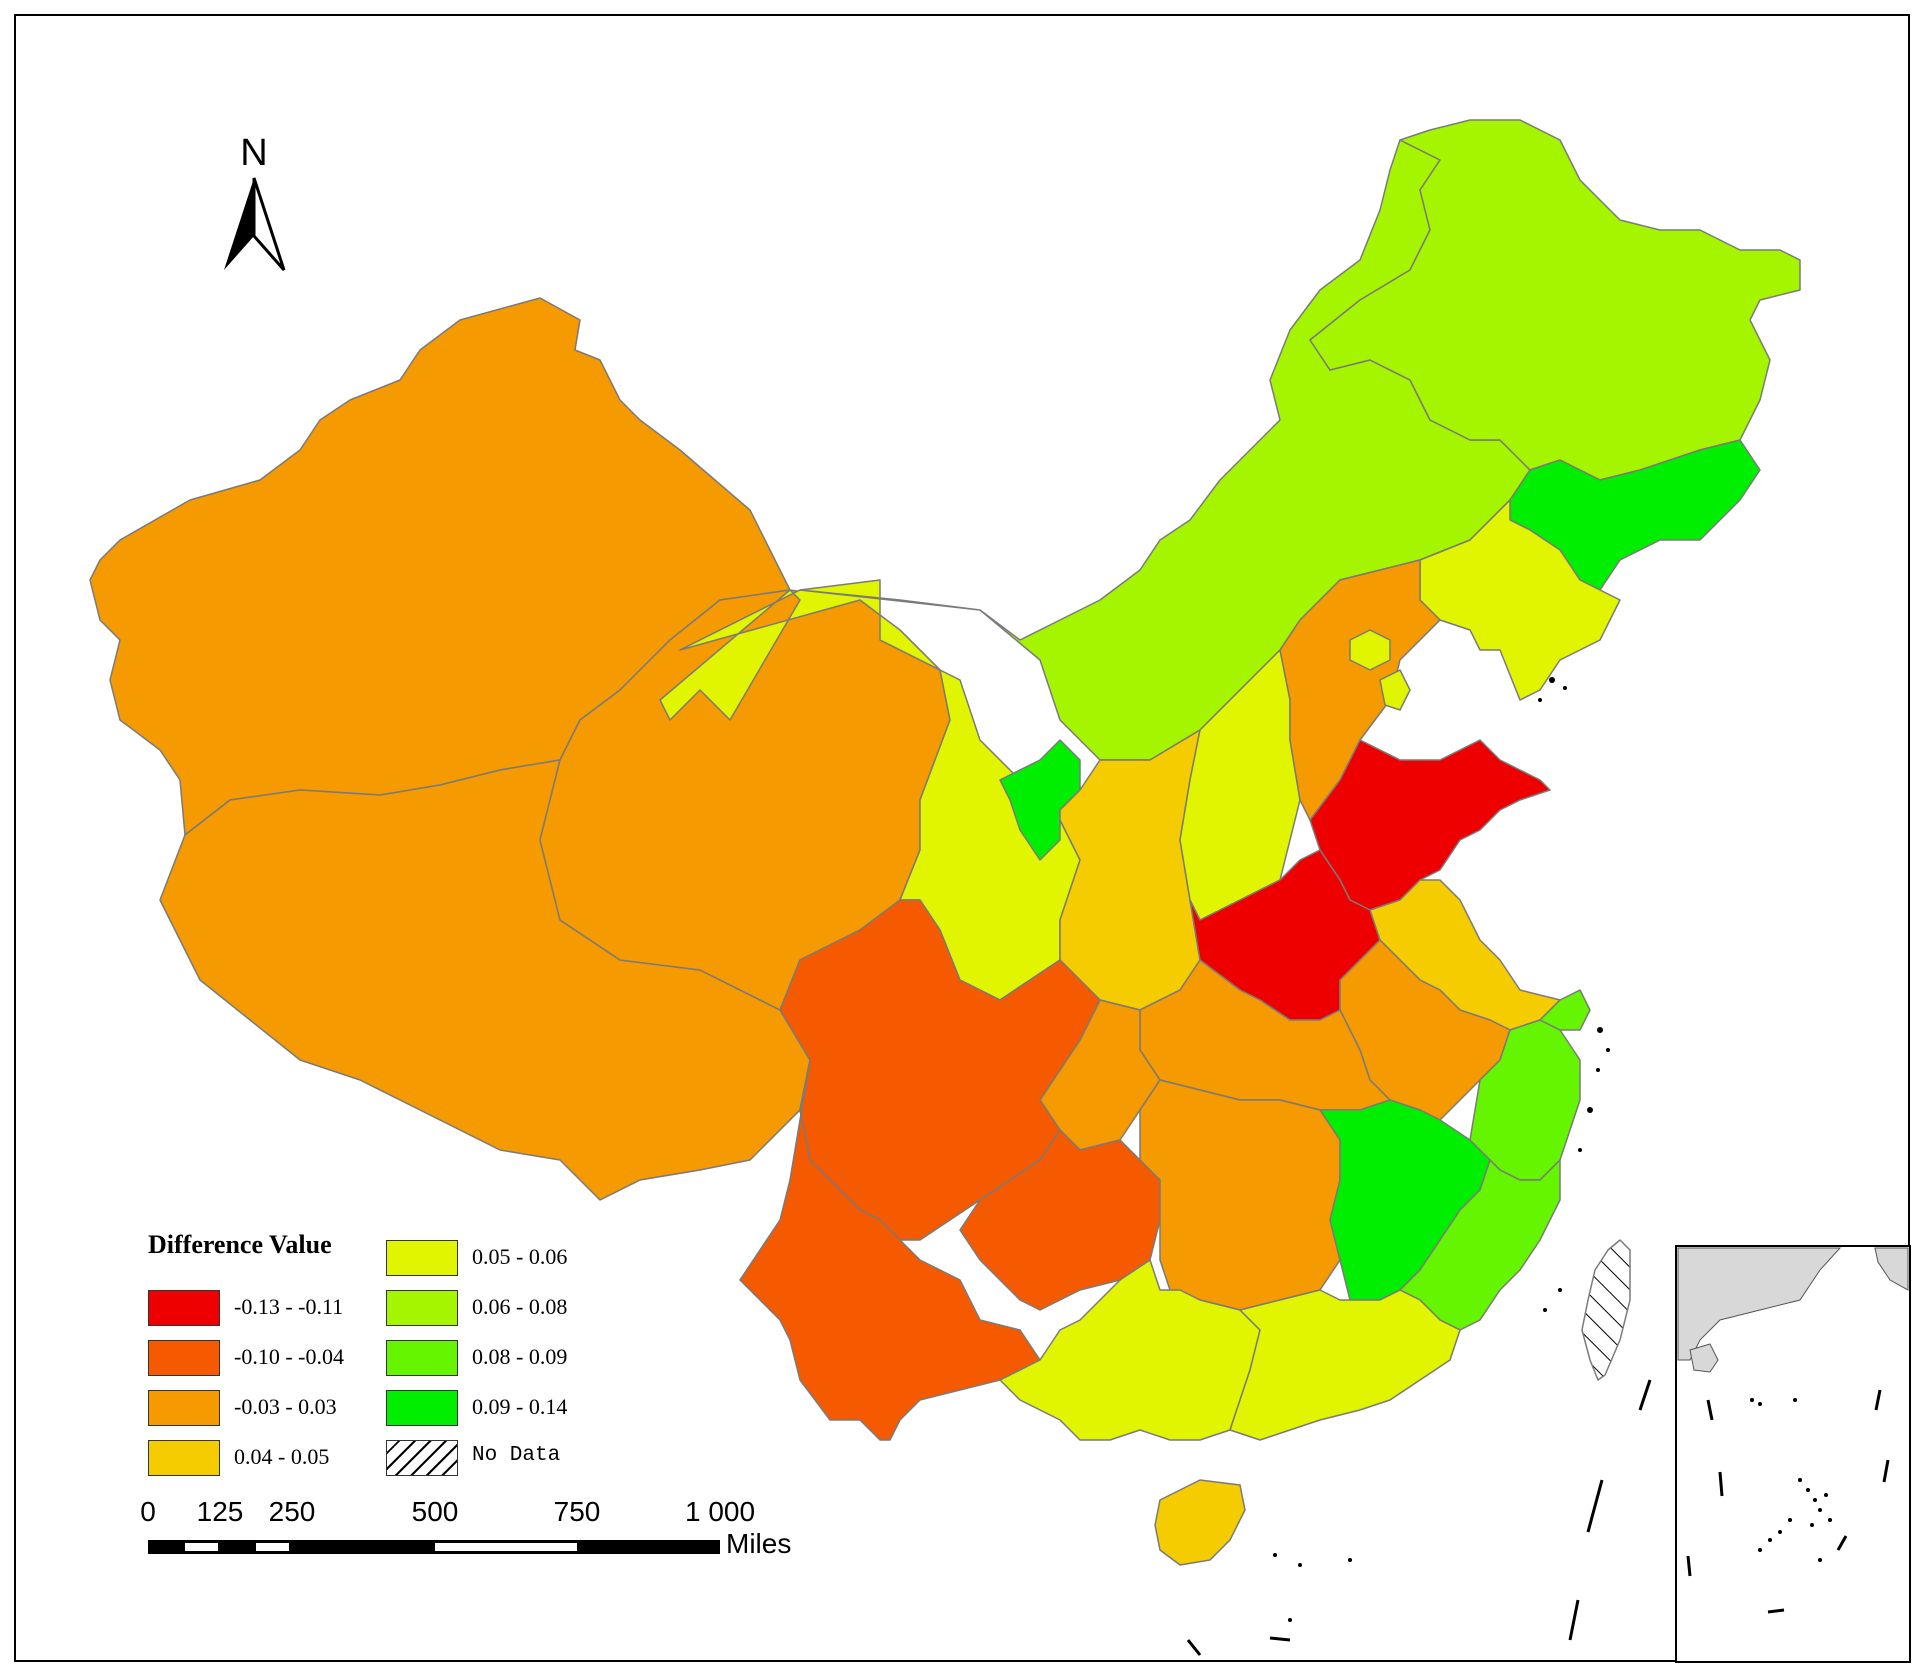  I want to click on north-arrow: N, so click(255, 201).